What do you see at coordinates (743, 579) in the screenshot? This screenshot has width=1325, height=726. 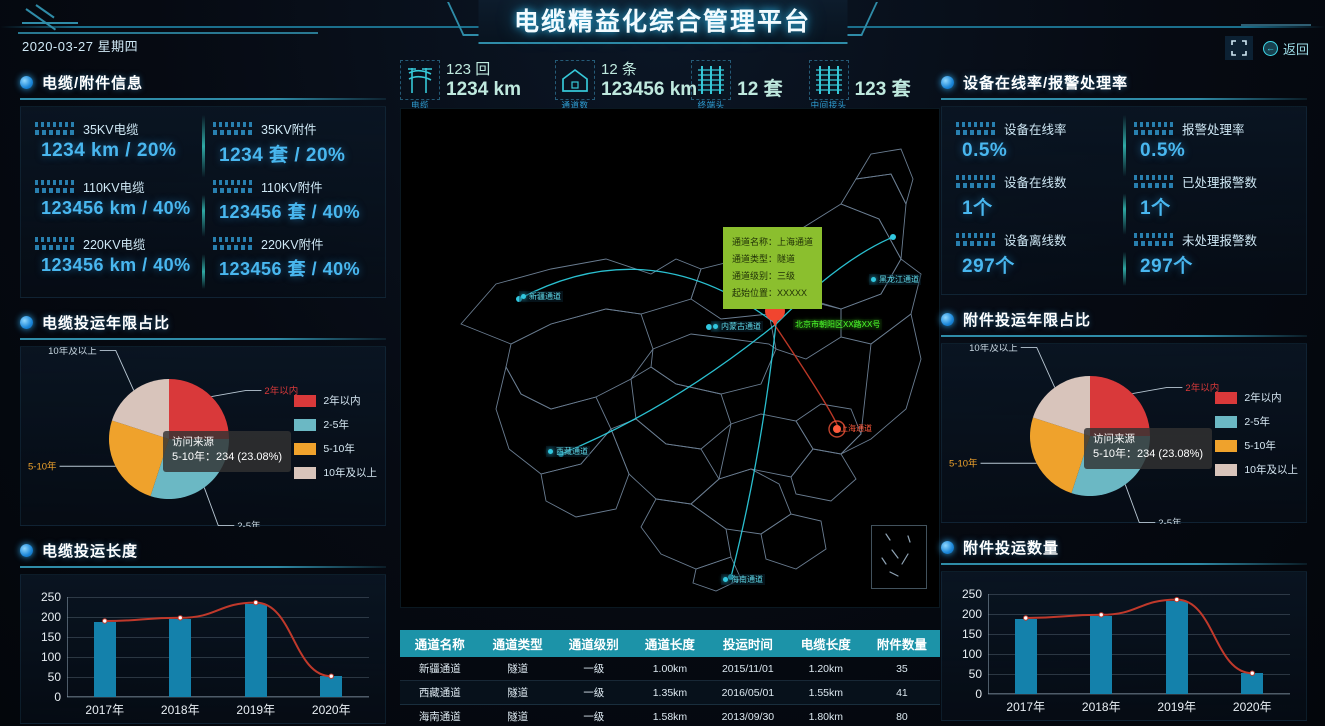 I see `map-label: 海南通道` at bounding box center [743, 579].